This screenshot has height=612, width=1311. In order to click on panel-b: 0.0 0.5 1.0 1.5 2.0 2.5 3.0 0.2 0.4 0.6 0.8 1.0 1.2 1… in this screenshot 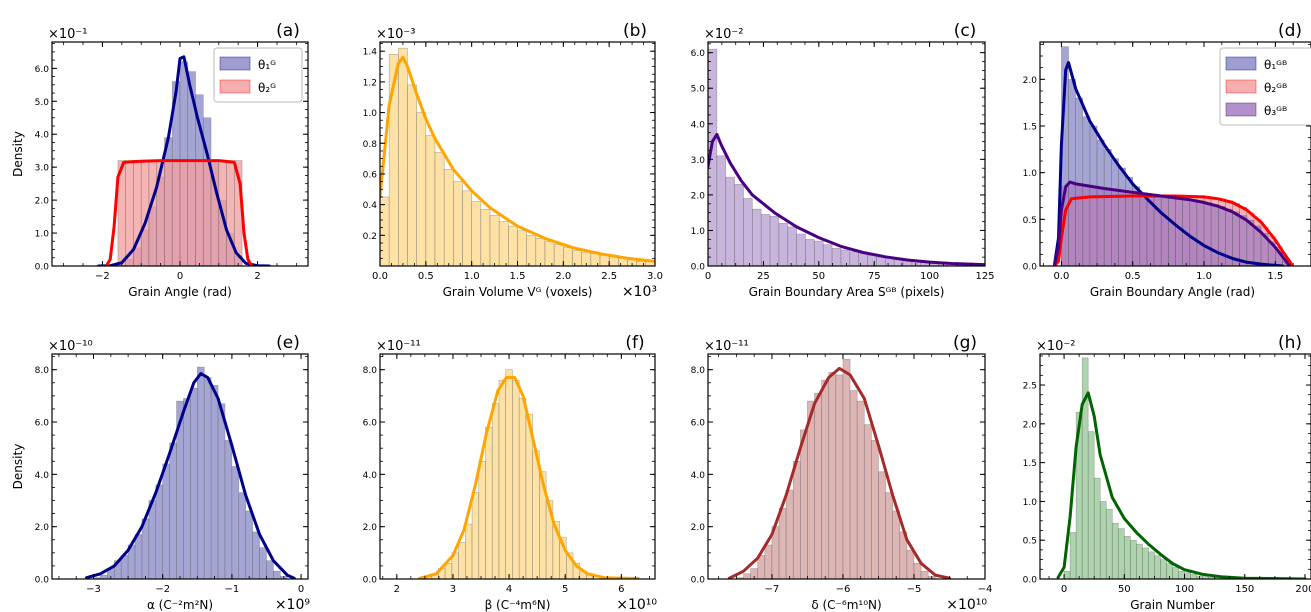, I will do `click(513, 160)`.